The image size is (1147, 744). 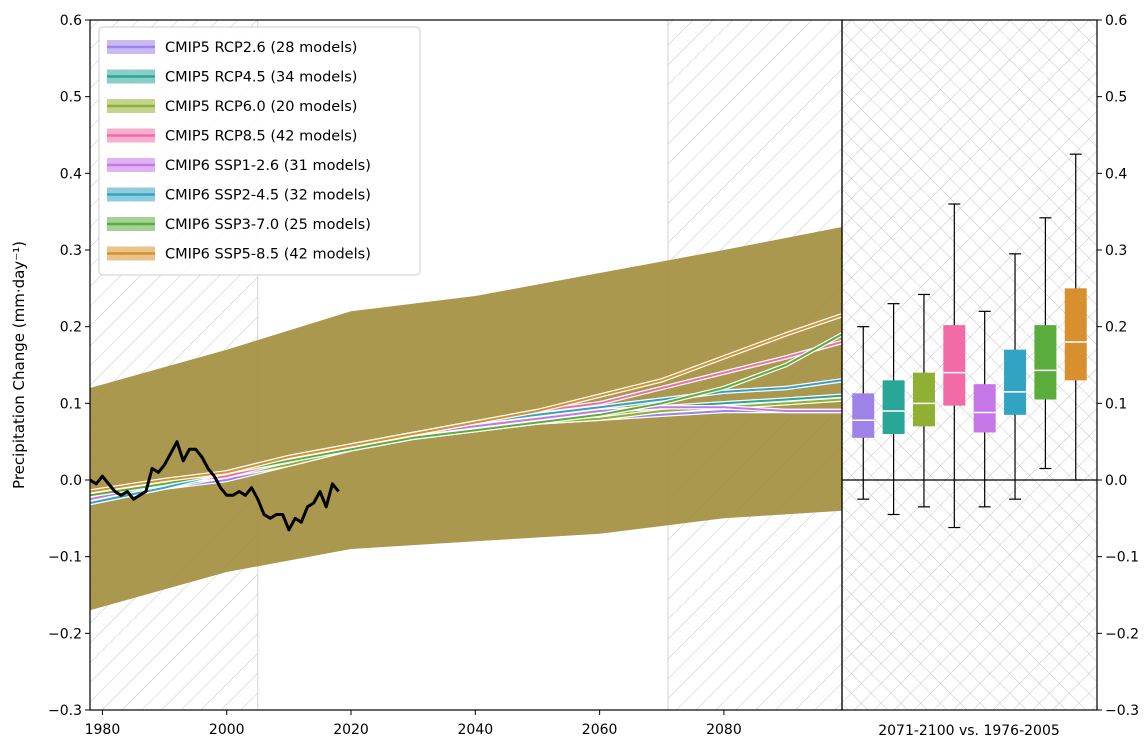 I want to click on x-tick-label: 2080, so click(x=724, y=730).